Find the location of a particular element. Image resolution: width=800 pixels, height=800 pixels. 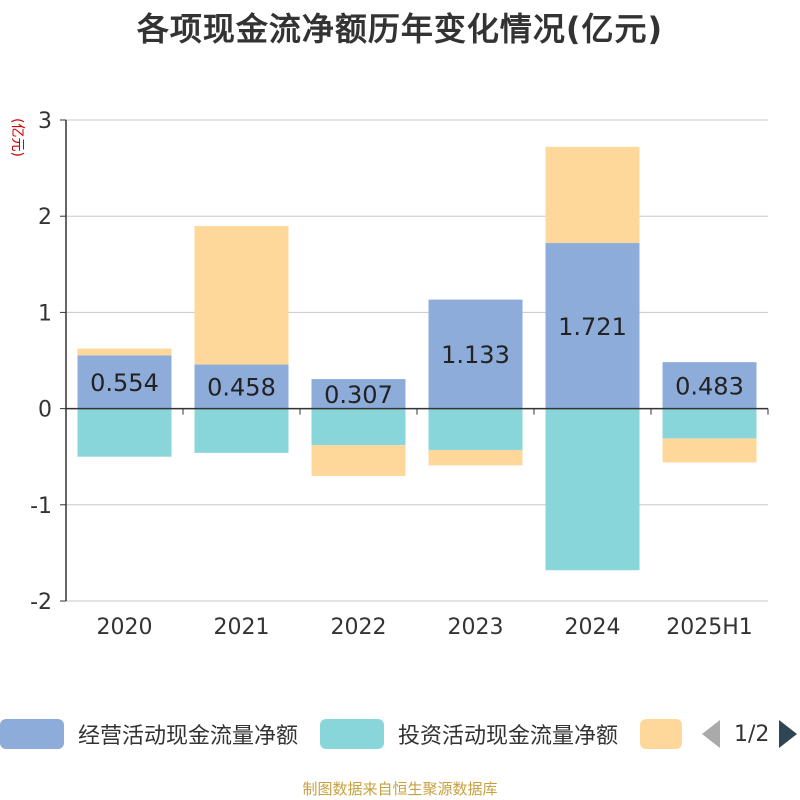

x-tick-label: 2025H1 is located at coordinates (709, 627).